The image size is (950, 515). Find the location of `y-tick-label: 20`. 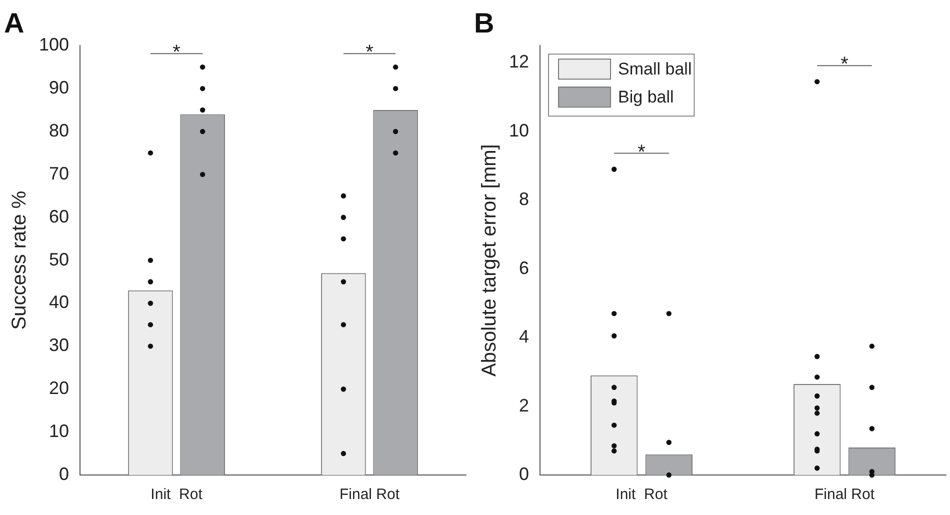

y-tick-label: 20 is located at coordinates (59, 388).